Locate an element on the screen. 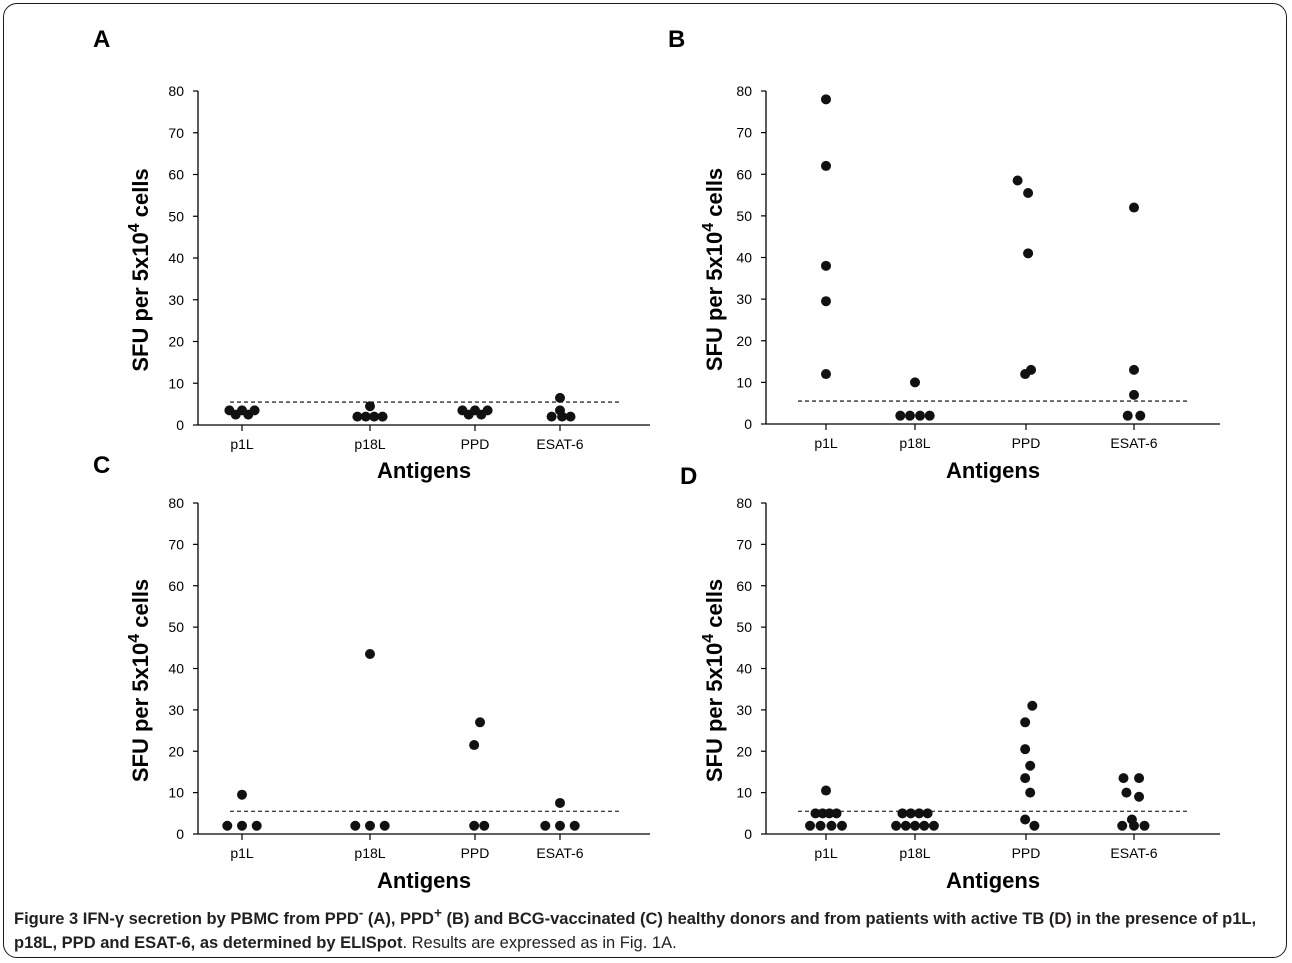 This screenshot has height=963, width=1292. y-axis-label-tail: cells is located at coordinates (714, 606).